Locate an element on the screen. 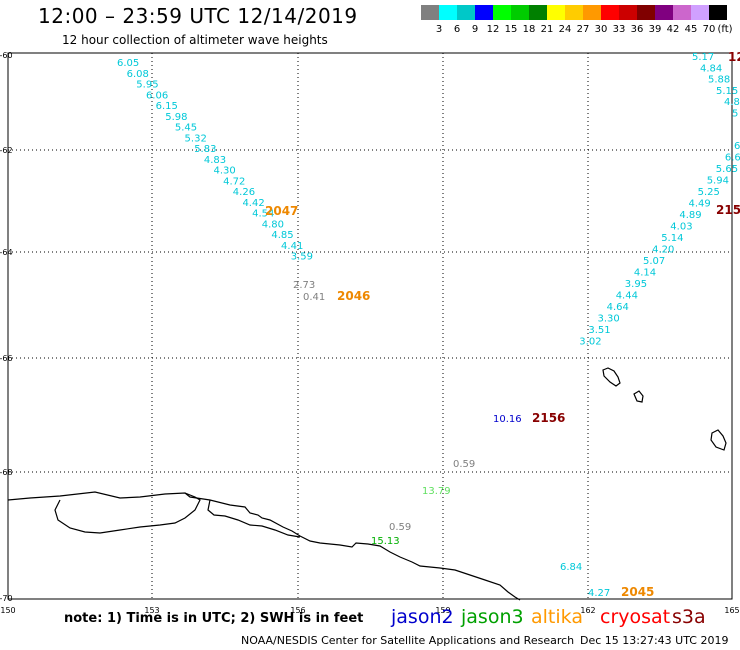 The width and height of the screenshot is (740, 650). legend-altika: altika is located at coordinates (557, 617).